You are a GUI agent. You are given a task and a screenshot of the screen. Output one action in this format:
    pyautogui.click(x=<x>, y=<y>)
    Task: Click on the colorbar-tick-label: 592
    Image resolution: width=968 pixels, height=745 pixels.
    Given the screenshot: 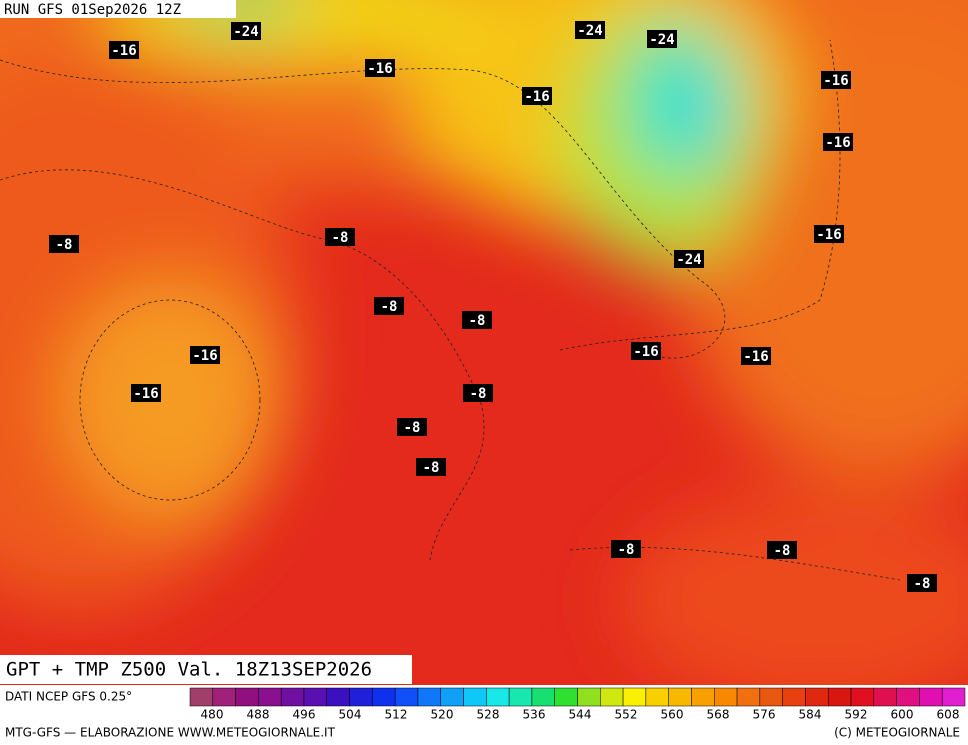 What is the action you would take?
    pyautogui.click(x=856, y=715)
    